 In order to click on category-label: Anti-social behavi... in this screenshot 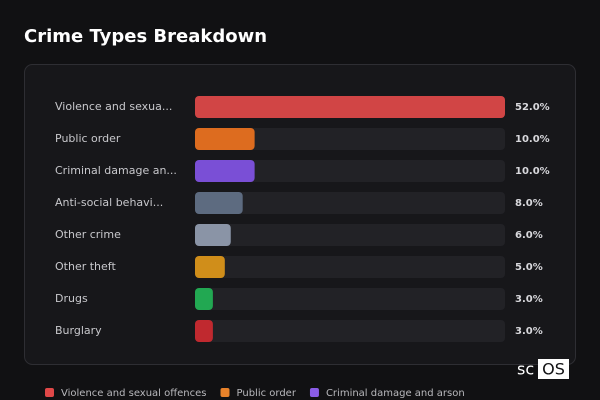, I will do `click(109, 202)`.